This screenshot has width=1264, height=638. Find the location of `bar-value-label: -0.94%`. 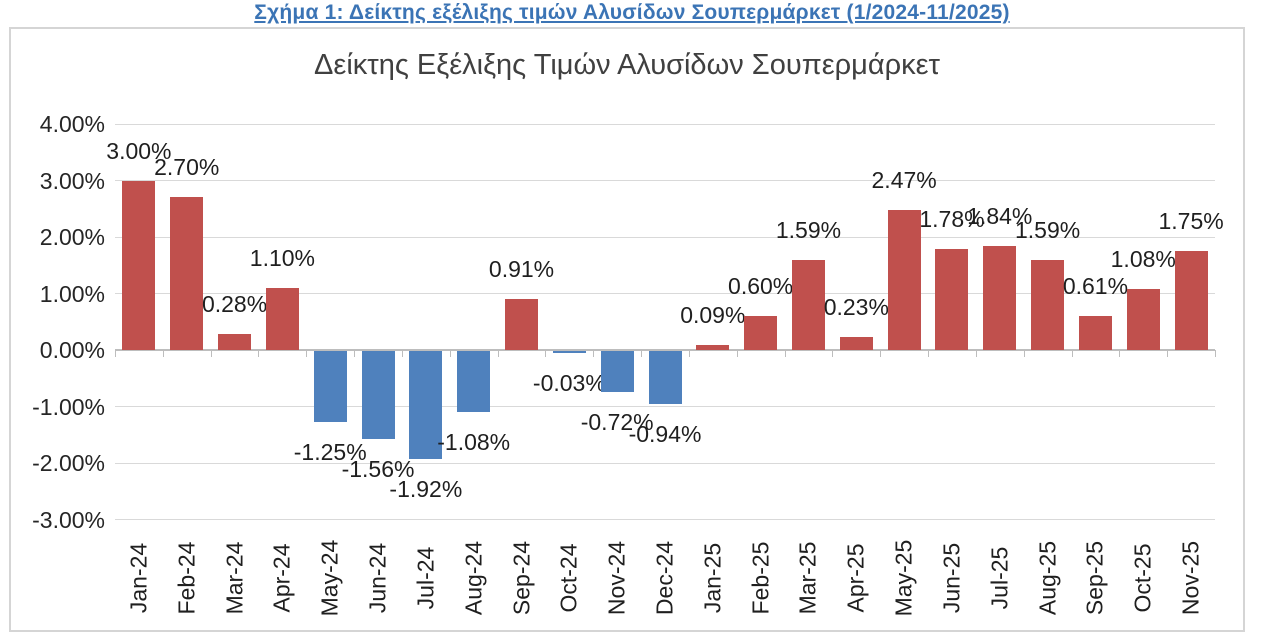

bar-value-label: -0.94% is located at coordinates (665, 434).